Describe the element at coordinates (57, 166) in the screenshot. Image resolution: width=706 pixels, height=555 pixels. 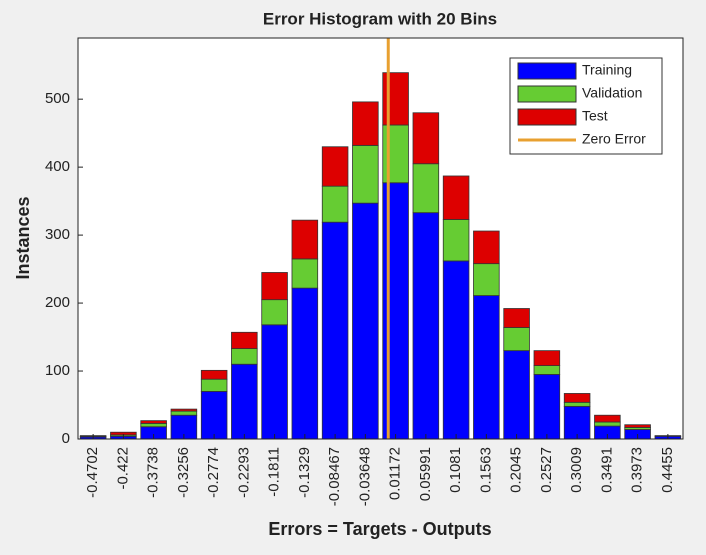
I see `y-tick-label: 400` at that location.